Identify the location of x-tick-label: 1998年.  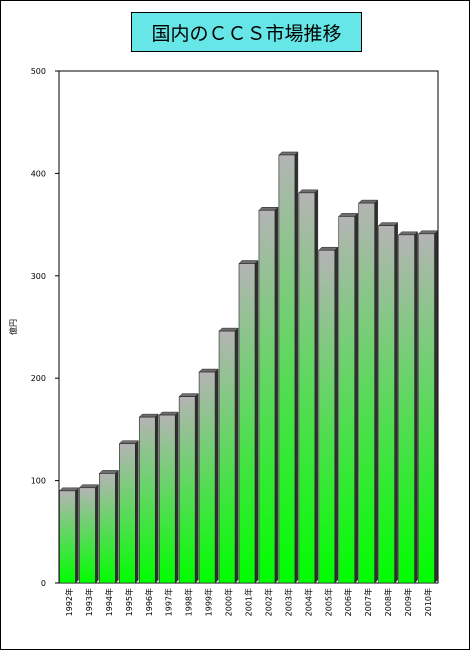
(189, 602).